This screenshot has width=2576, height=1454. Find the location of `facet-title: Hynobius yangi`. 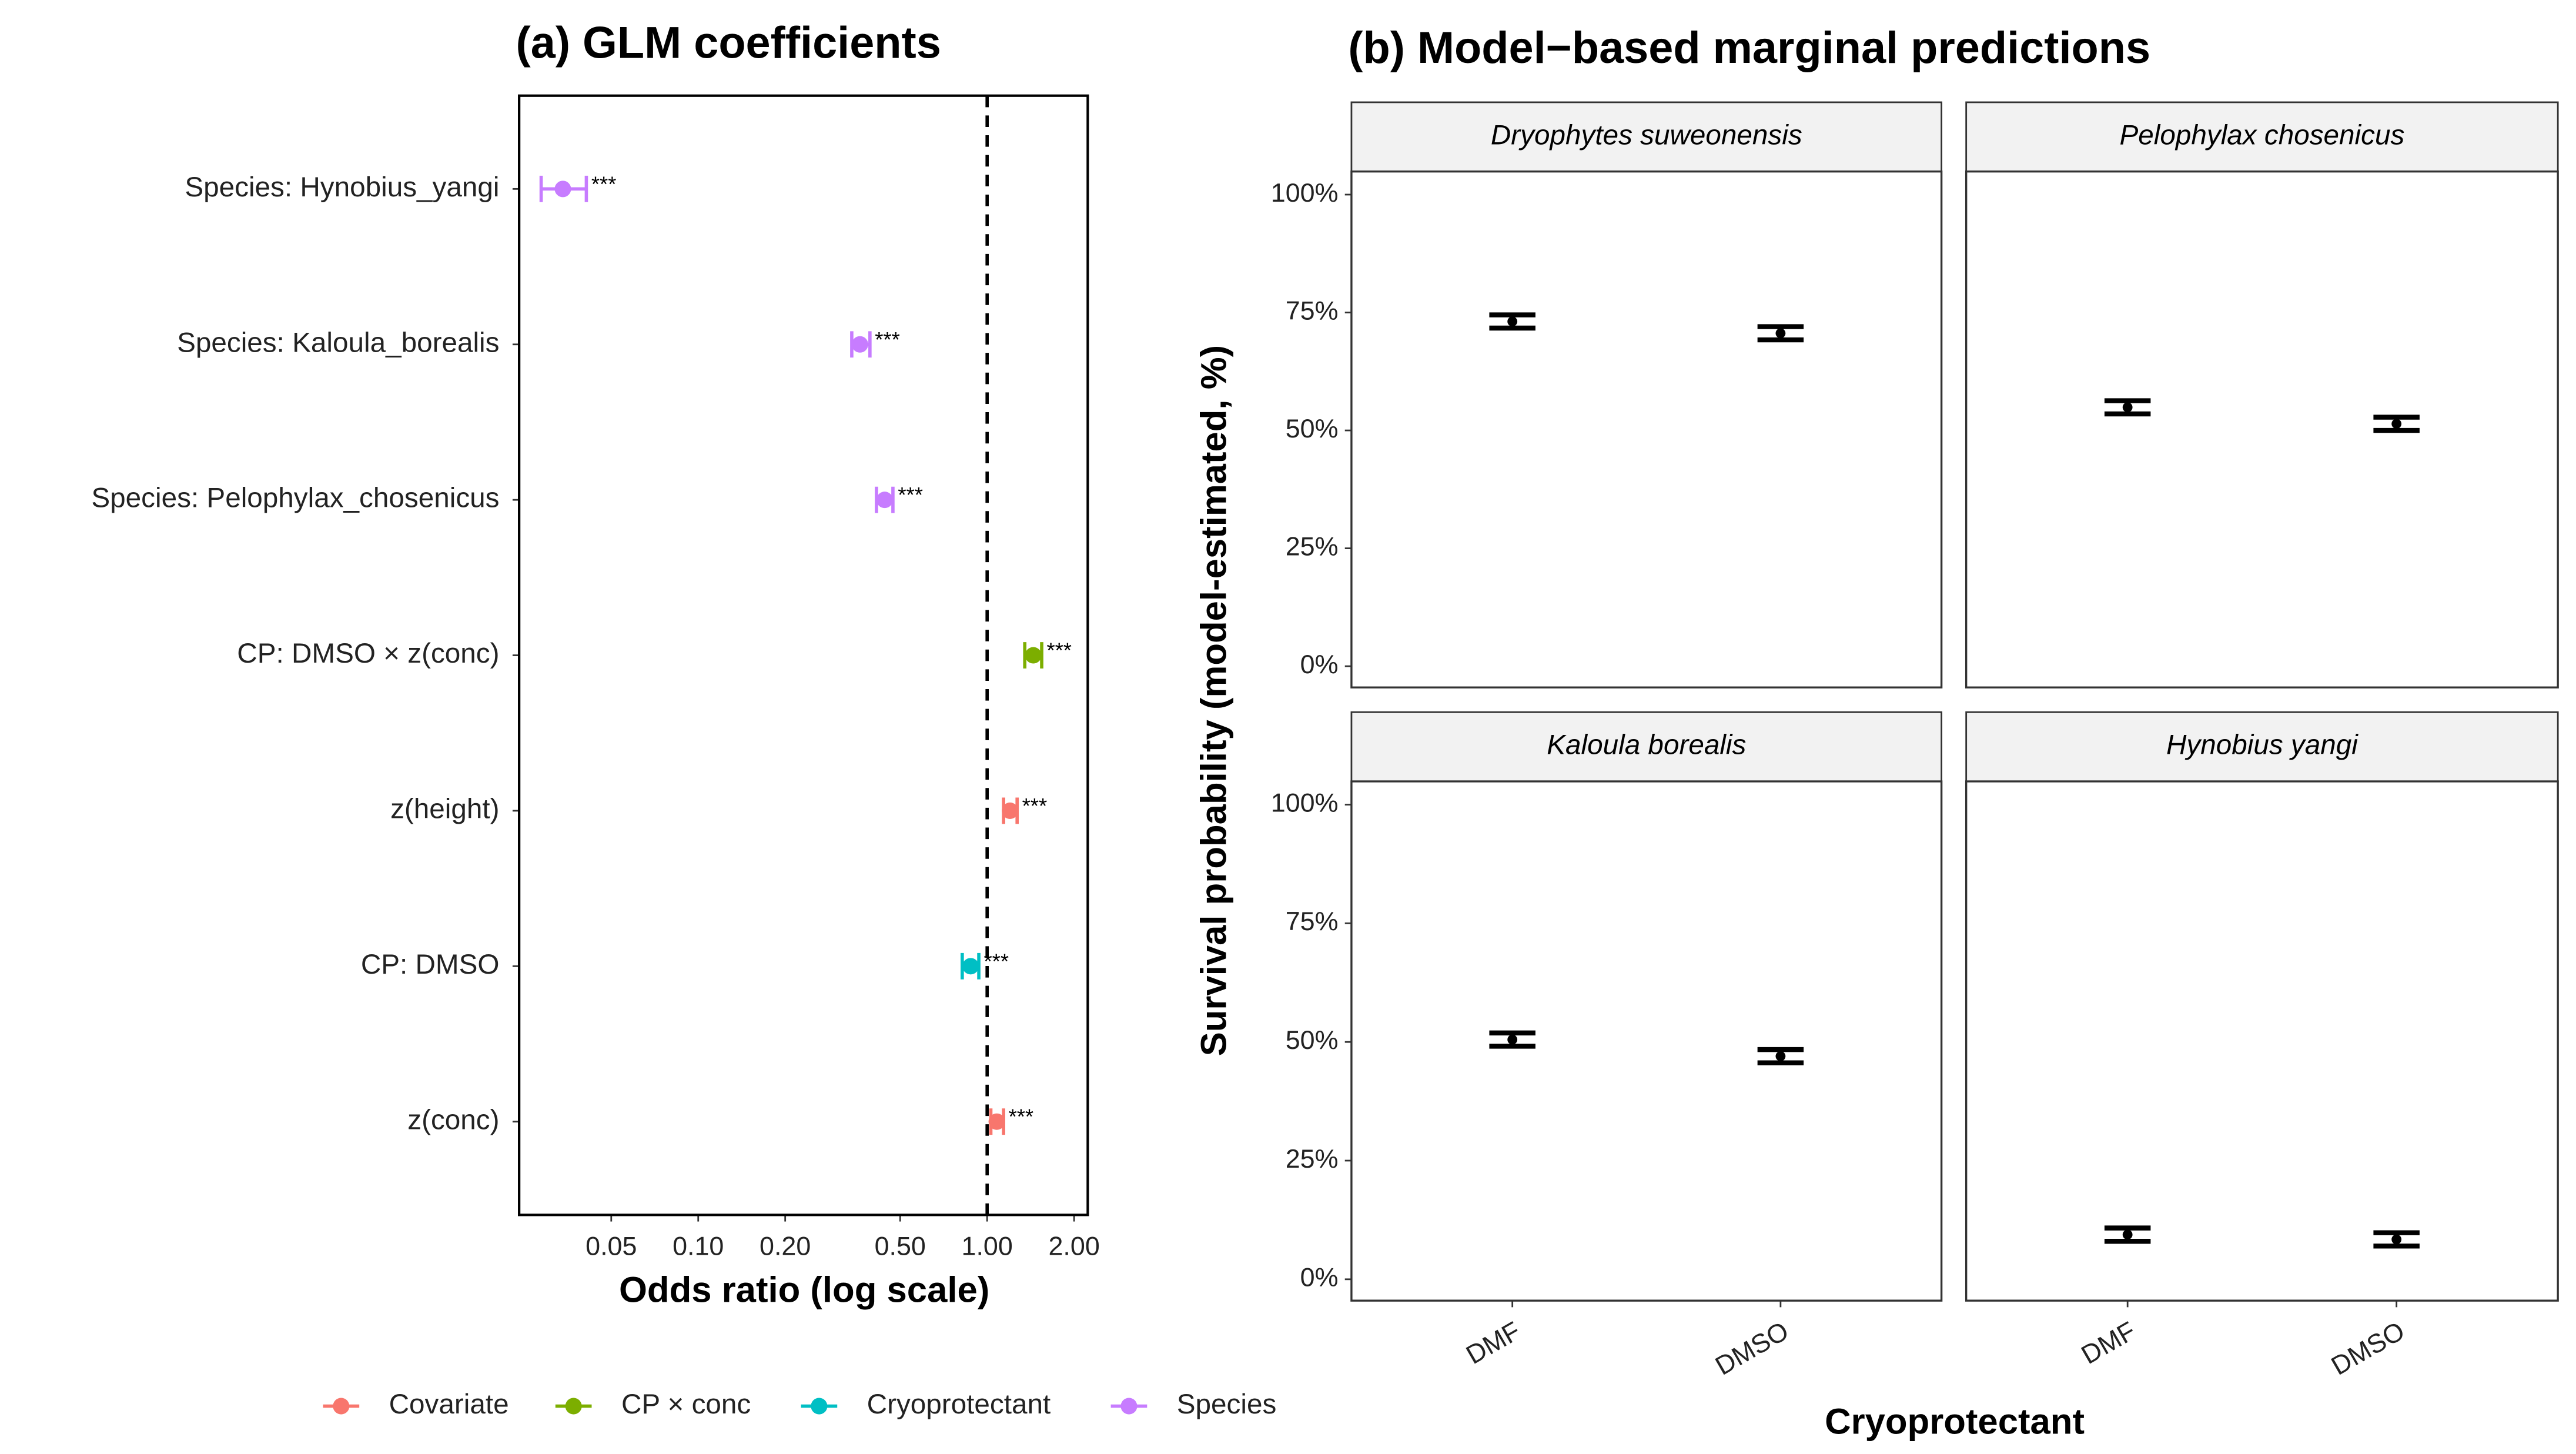

facet-title: Hynobius yangi is located at coordinates (2262, 745).